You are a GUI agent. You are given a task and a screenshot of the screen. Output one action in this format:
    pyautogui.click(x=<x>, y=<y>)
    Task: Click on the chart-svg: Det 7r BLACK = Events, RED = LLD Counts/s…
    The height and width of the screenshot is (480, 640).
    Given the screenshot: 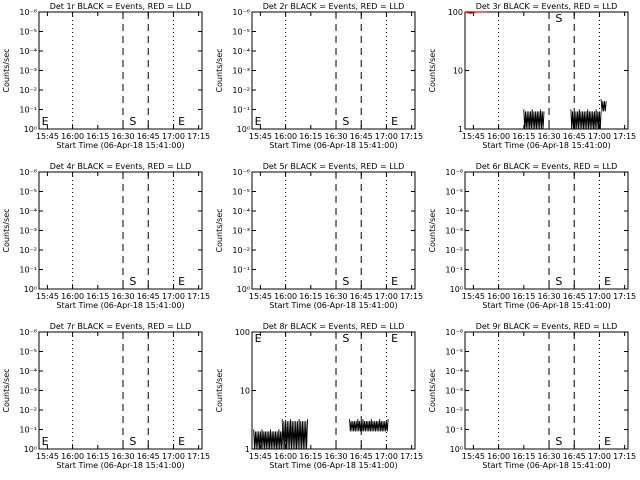 What is the action you would take?
    pyautogui.click(x=106, y=396)
    